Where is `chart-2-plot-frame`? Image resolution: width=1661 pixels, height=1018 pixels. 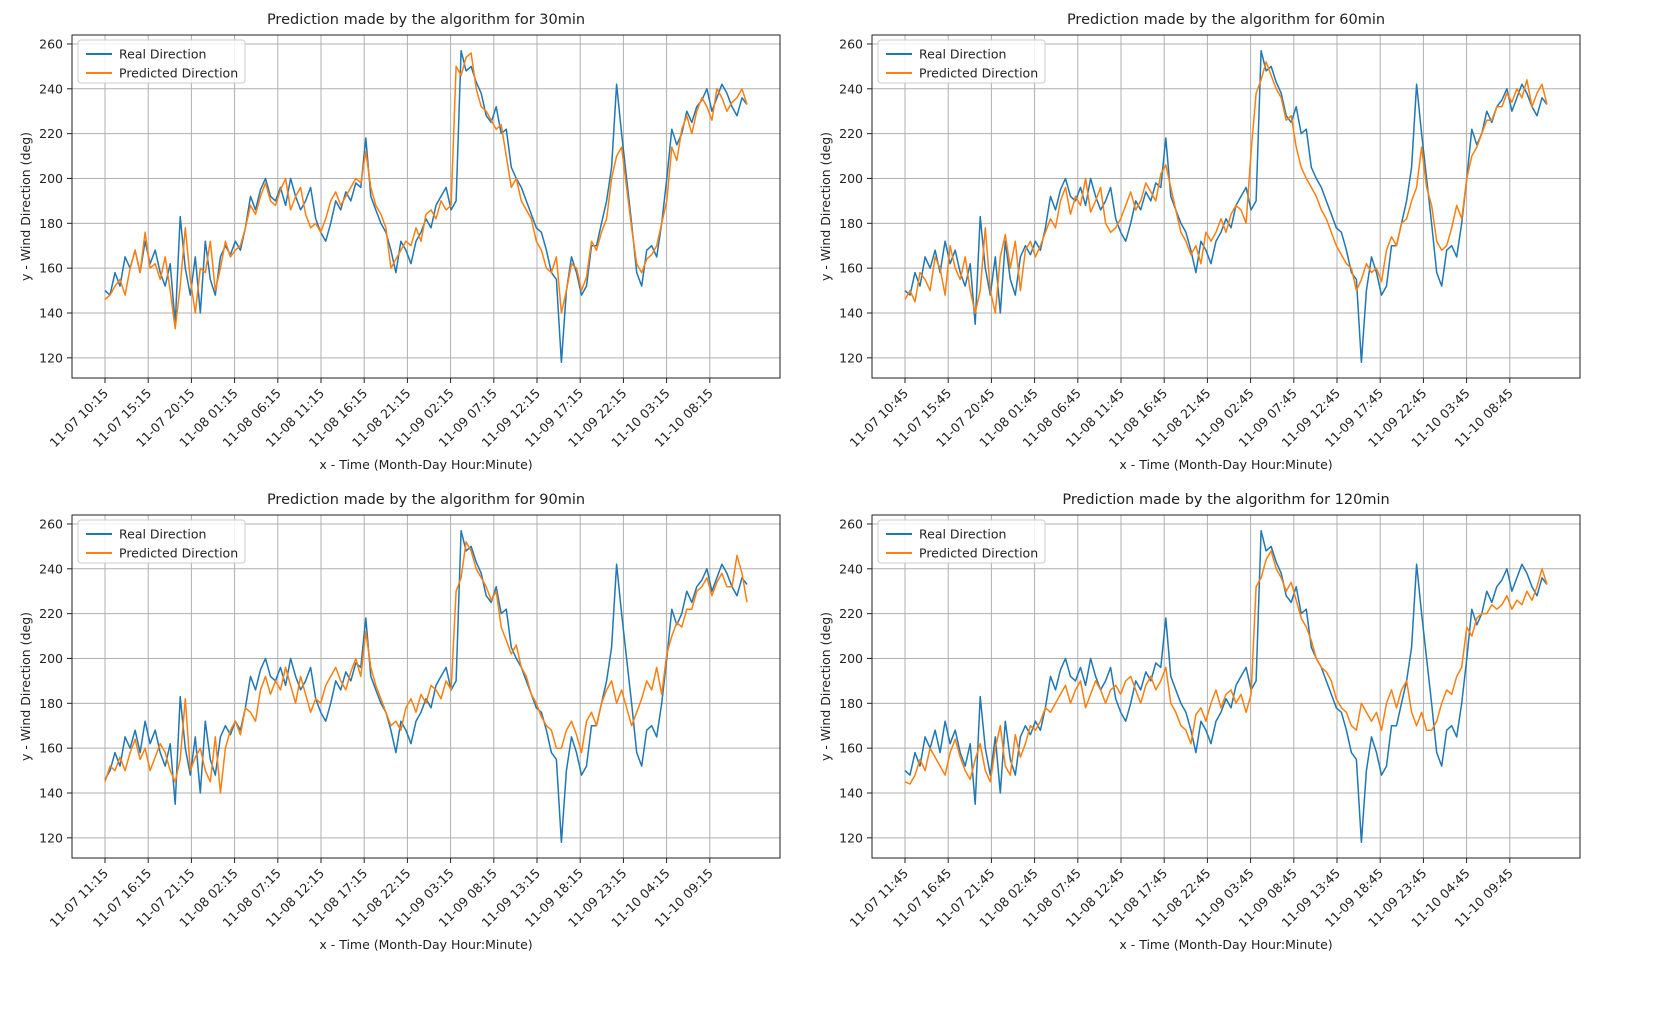 chart-2-plot-frame is located at coordinates (426, 686).